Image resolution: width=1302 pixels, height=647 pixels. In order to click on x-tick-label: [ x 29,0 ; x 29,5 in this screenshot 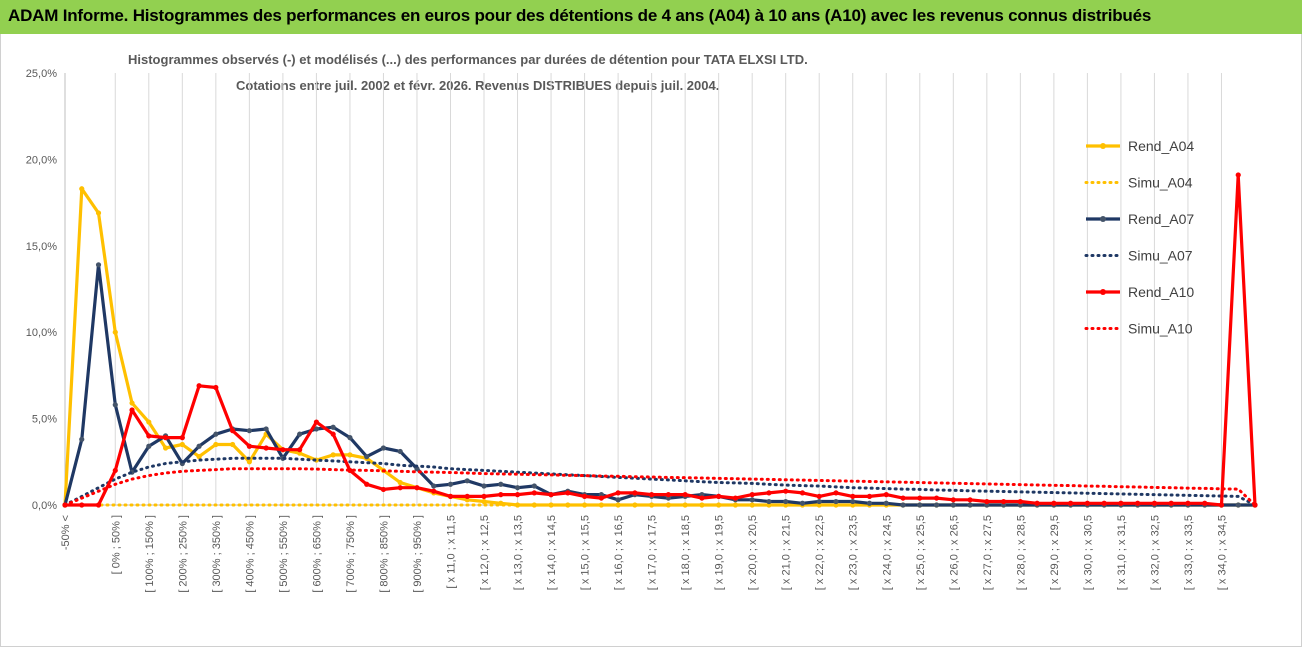, I will do `click(1055, 552)`.